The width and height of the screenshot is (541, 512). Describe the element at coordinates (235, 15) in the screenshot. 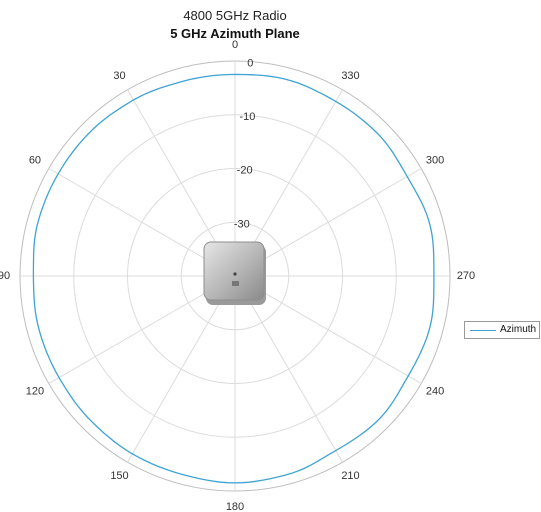

I see `chart-title: 4800 5GHz Radio` at that location.